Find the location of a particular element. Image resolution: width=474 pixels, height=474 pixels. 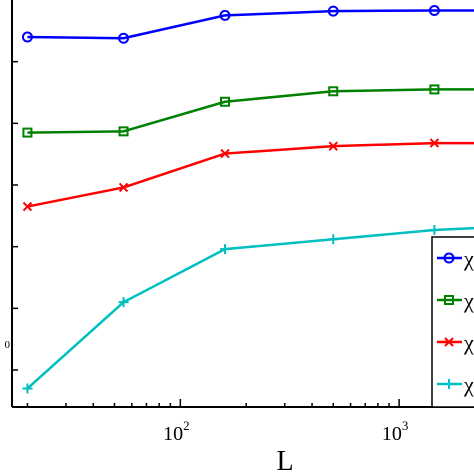

y-ticks is located at coordinates (15, 215).